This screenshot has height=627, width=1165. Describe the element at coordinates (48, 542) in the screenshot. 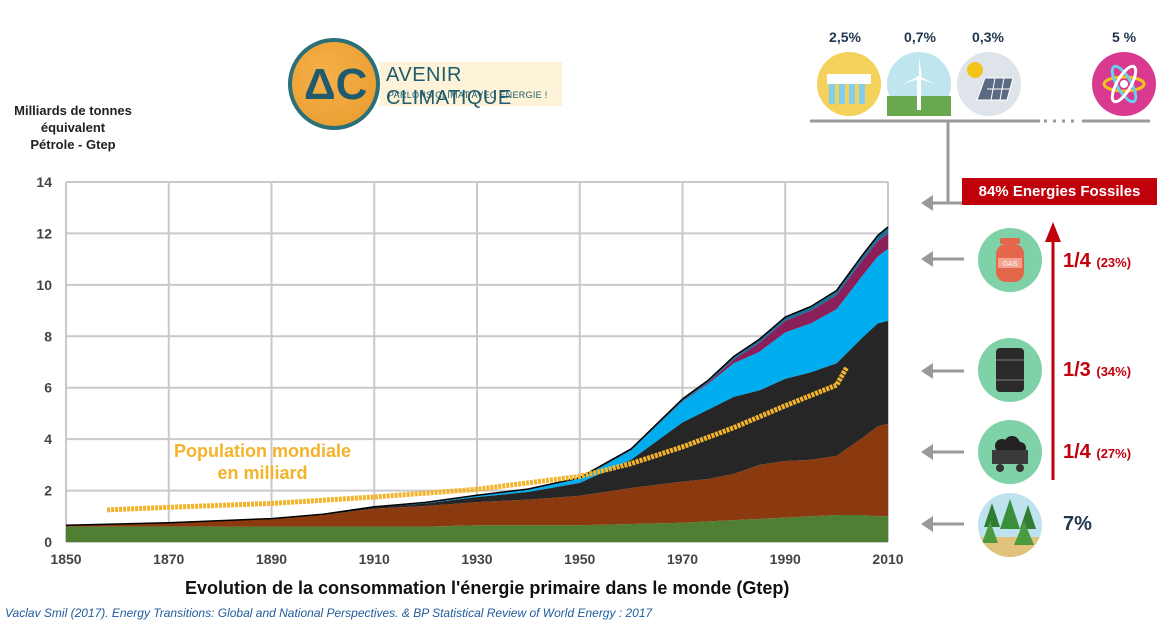

I see `y-tick-label: 0` at that location.